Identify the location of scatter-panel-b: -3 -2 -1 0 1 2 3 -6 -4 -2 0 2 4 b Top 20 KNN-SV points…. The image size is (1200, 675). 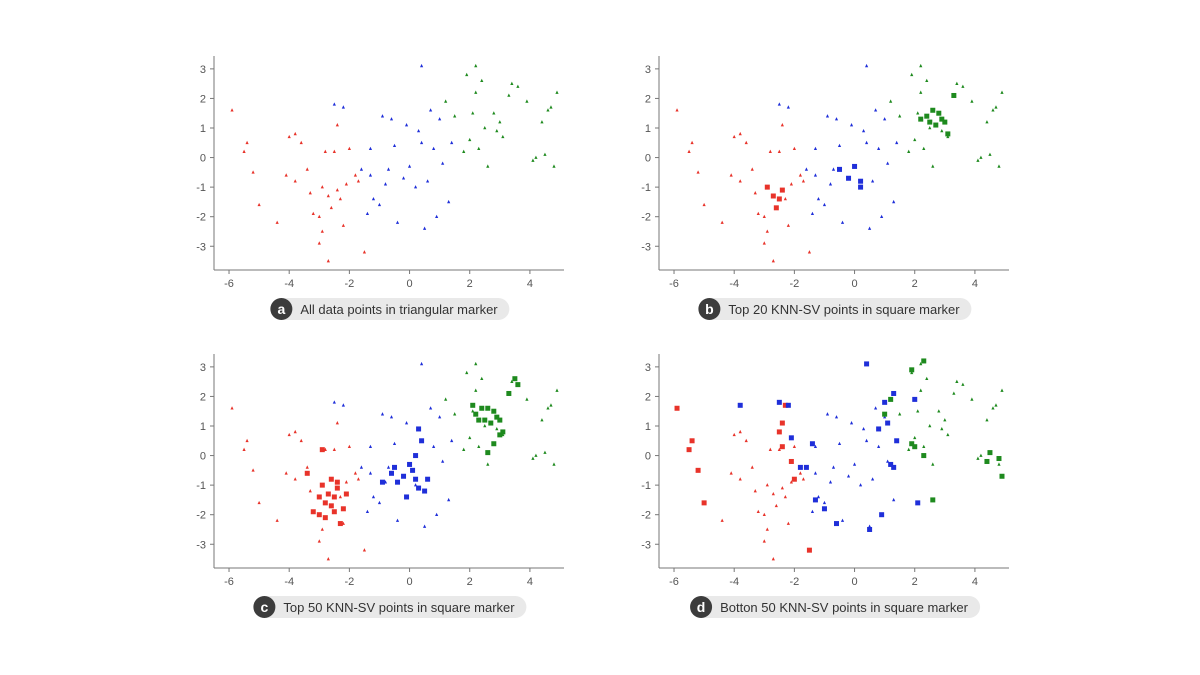
(835, 200).